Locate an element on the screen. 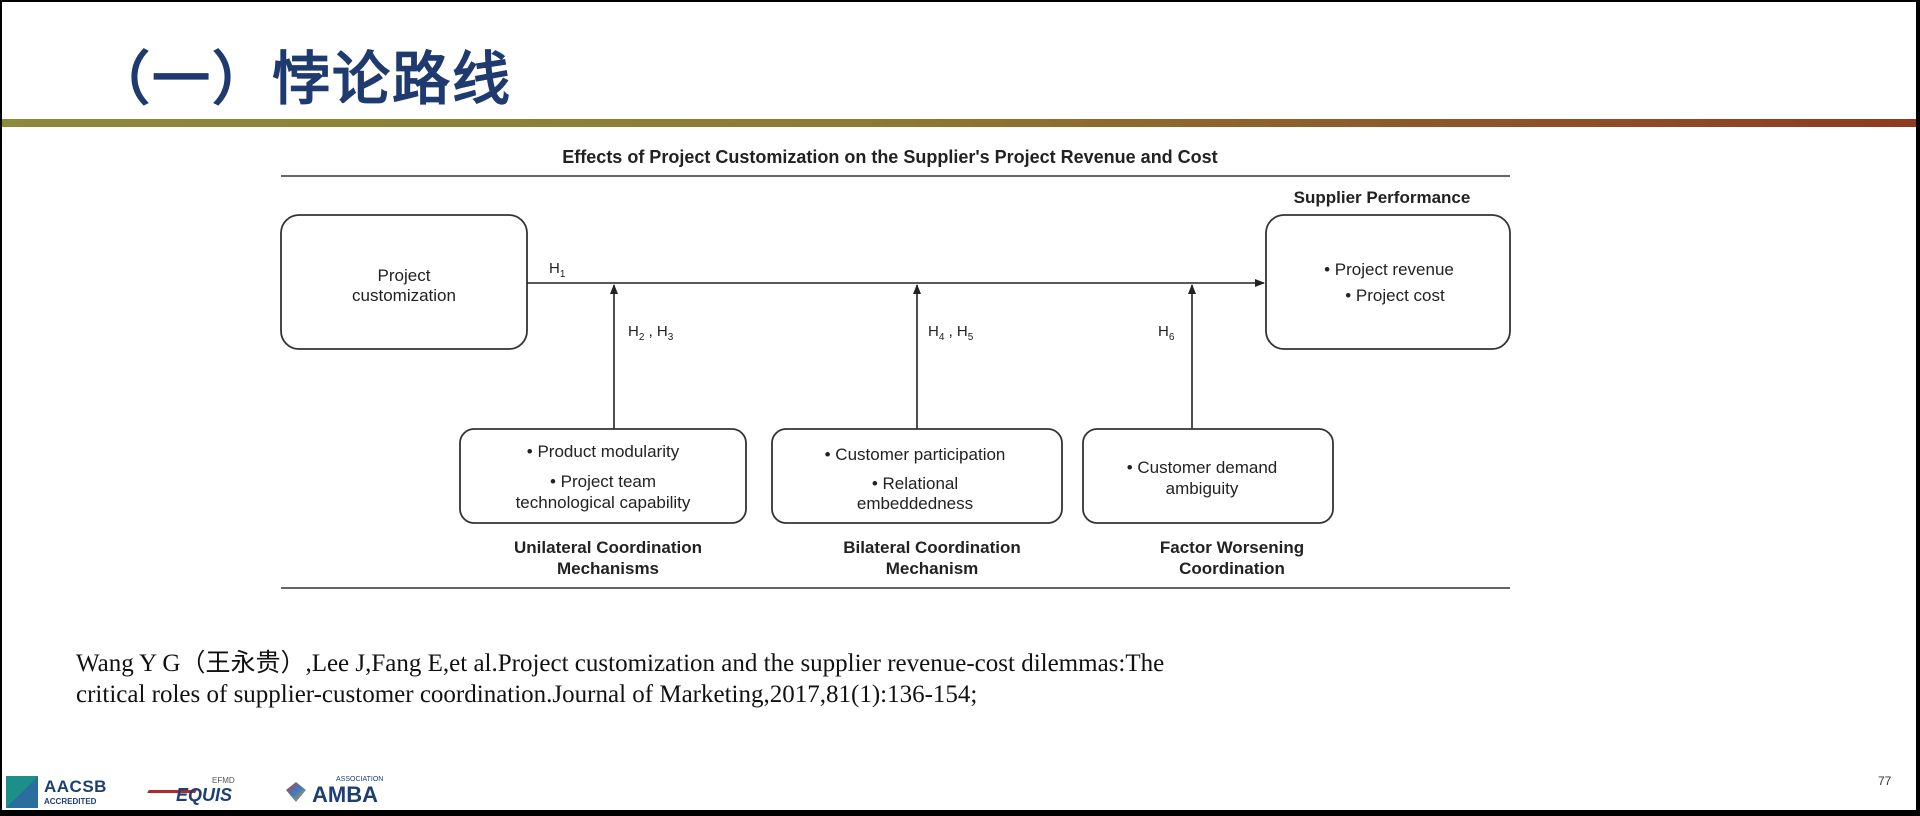 Image resolution: width=1920 pixels, height=816 pixels. target-item-revenue: • Project revenue is located at coordinates (1389, 269).